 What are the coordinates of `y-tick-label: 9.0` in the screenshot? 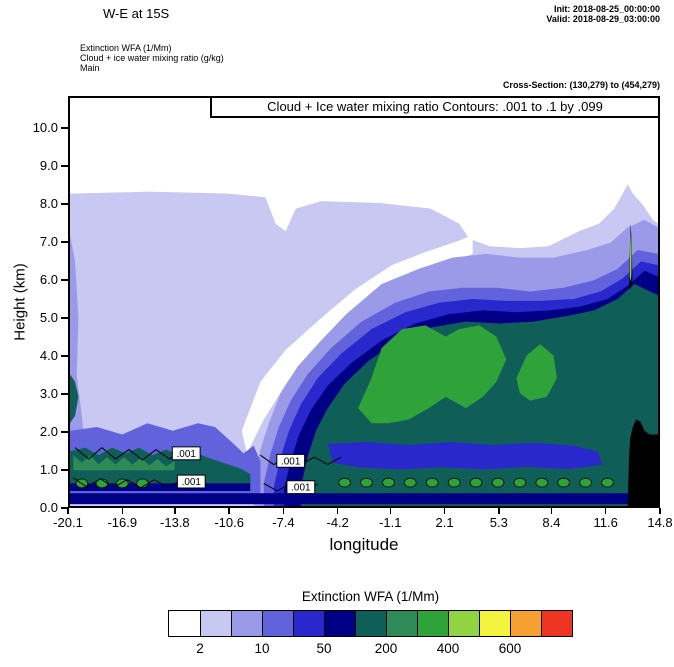 It's located at (48, 165).